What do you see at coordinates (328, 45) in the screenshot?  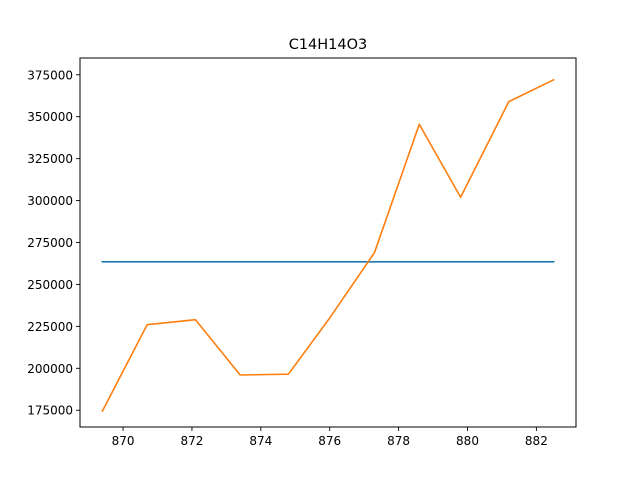 I see `chart-title: C14H14O3` at bounding box center [328, 45].